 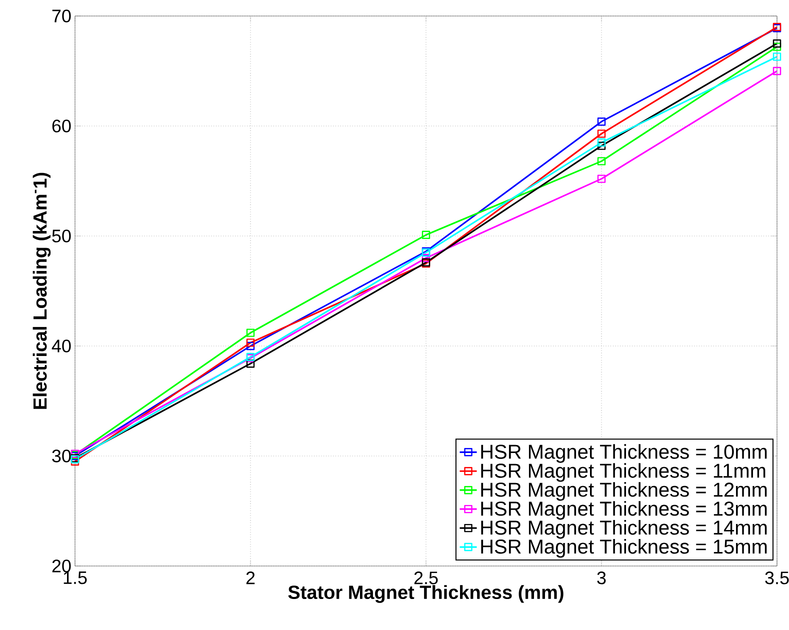 I want to click on legend-label: HSR Magnet Thickness = 12mm, so click(x=624, y=491).